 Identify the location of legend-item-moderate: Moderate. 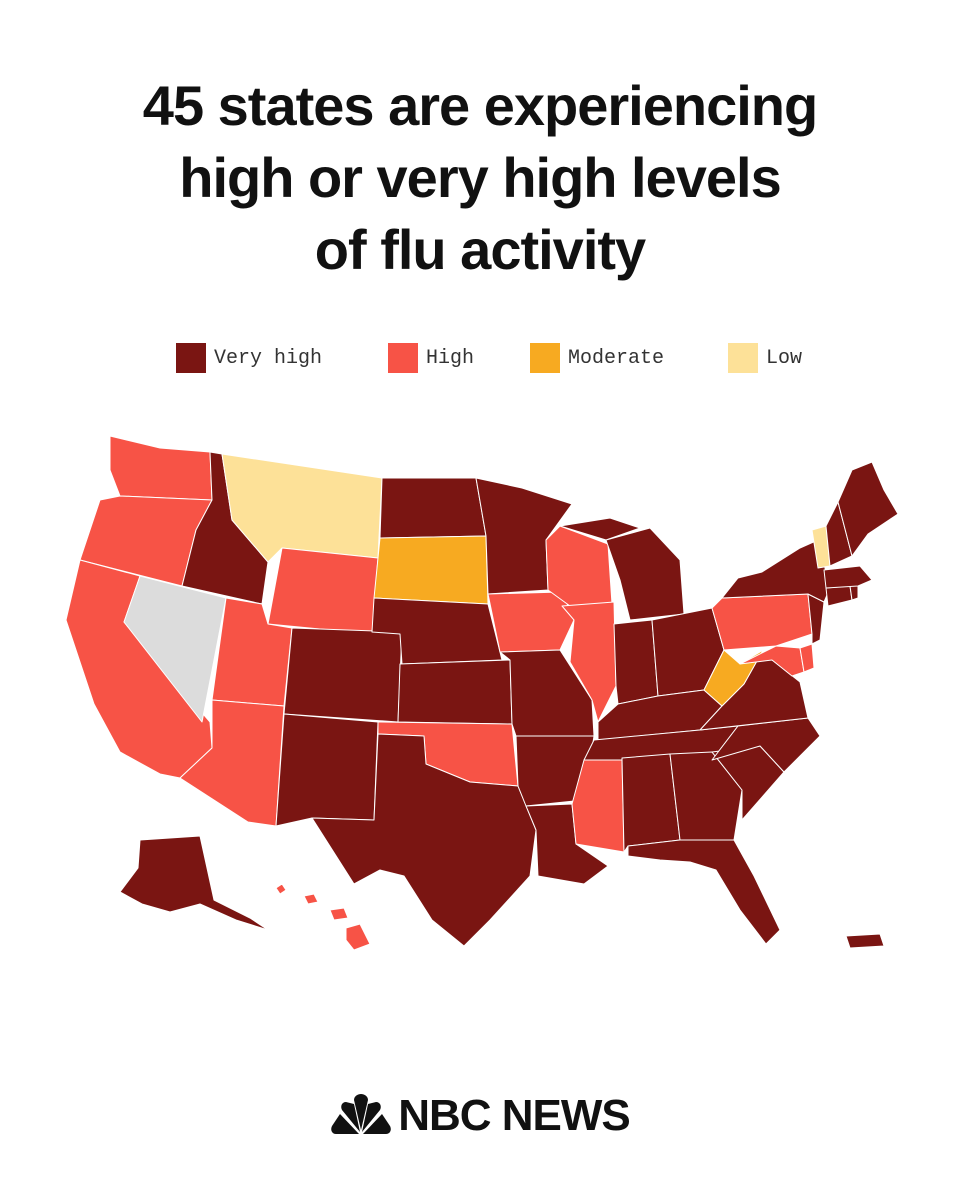
(597, 358).